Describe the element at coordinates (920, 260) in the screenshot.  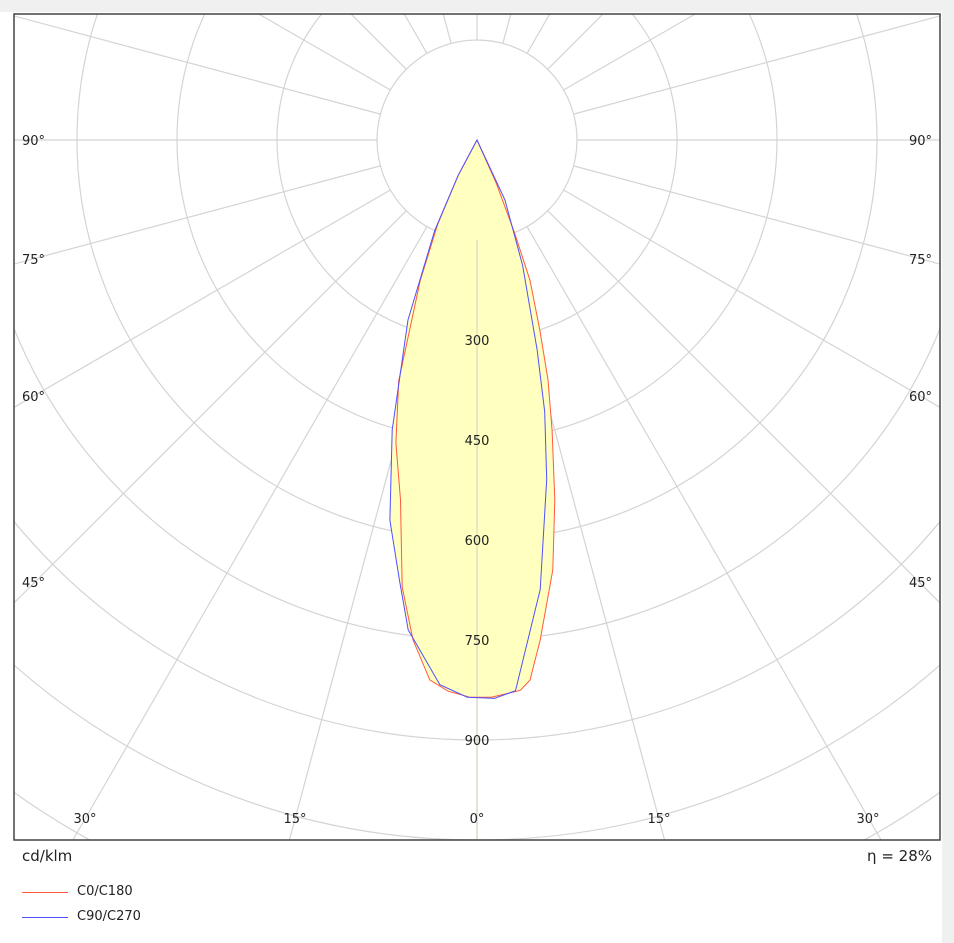
I see `angle-label-right: 75°` at that location.